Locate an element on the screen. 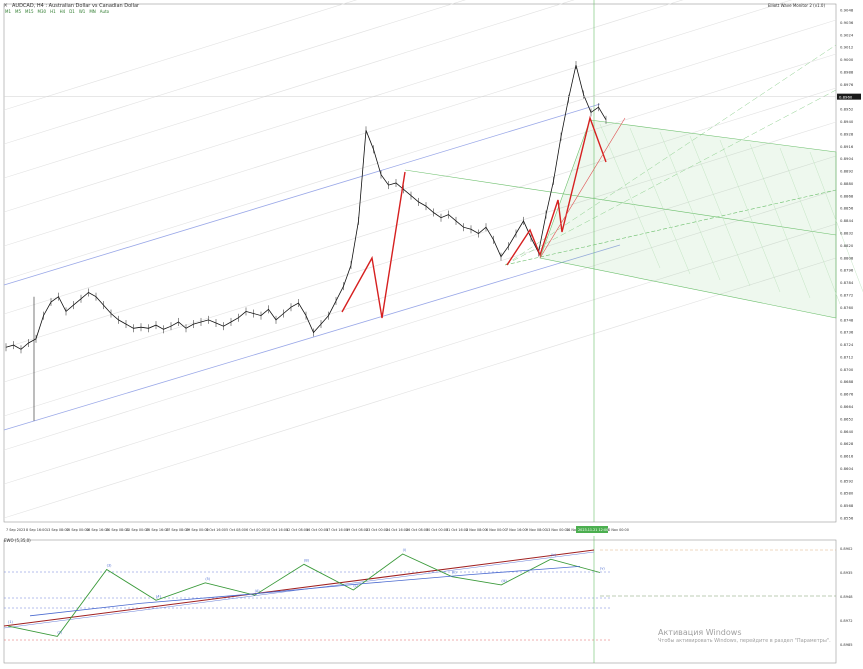 The width and height of the screenshot is (863, 669). osc-price-label: 0.8948 is located at coordinates (846, 597).